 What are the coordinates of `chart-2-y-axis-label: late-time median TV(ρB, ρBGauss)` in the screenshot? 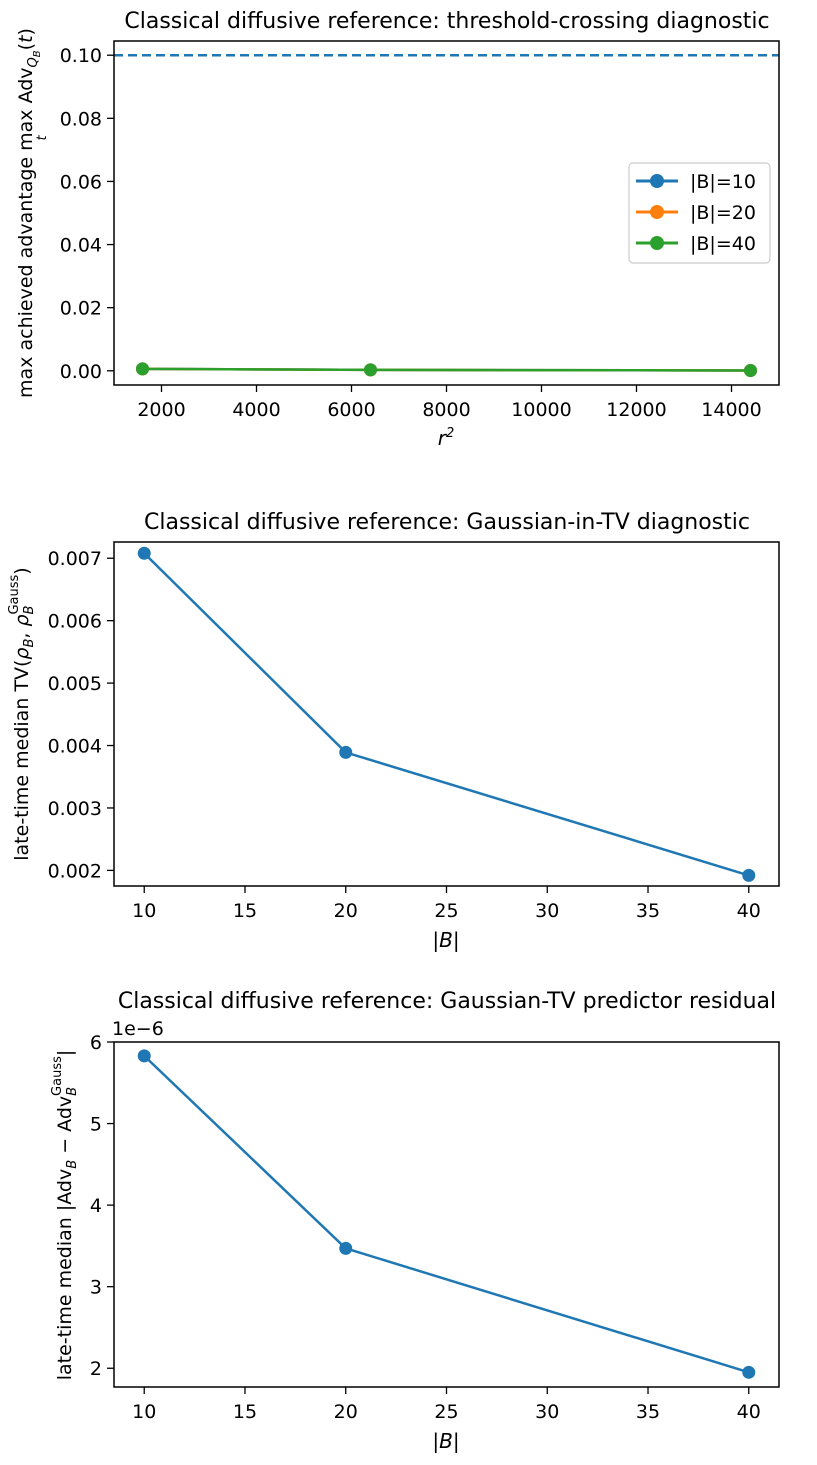 It's located at (22, 713).